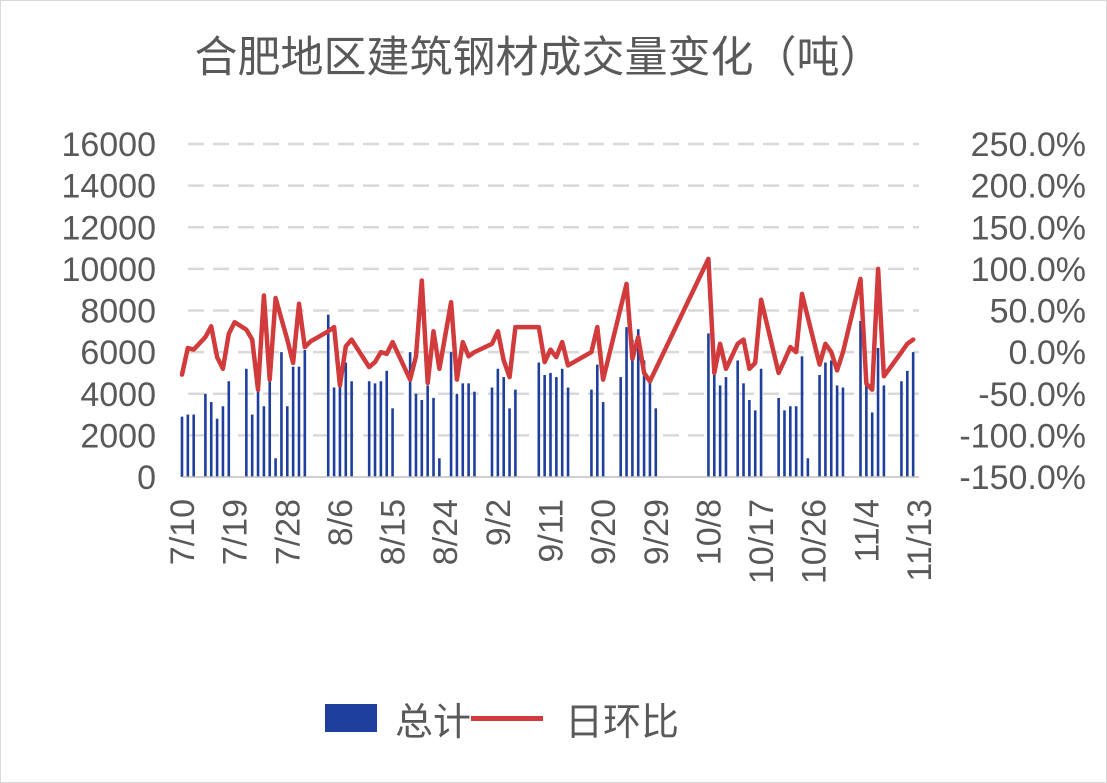 The height and width of the screenshot is (783, 1107). What do you see at coordinates (108, 228) in the screenshot?
I see `y-tick-label-left: 12000` at bounding box center [108, 228].